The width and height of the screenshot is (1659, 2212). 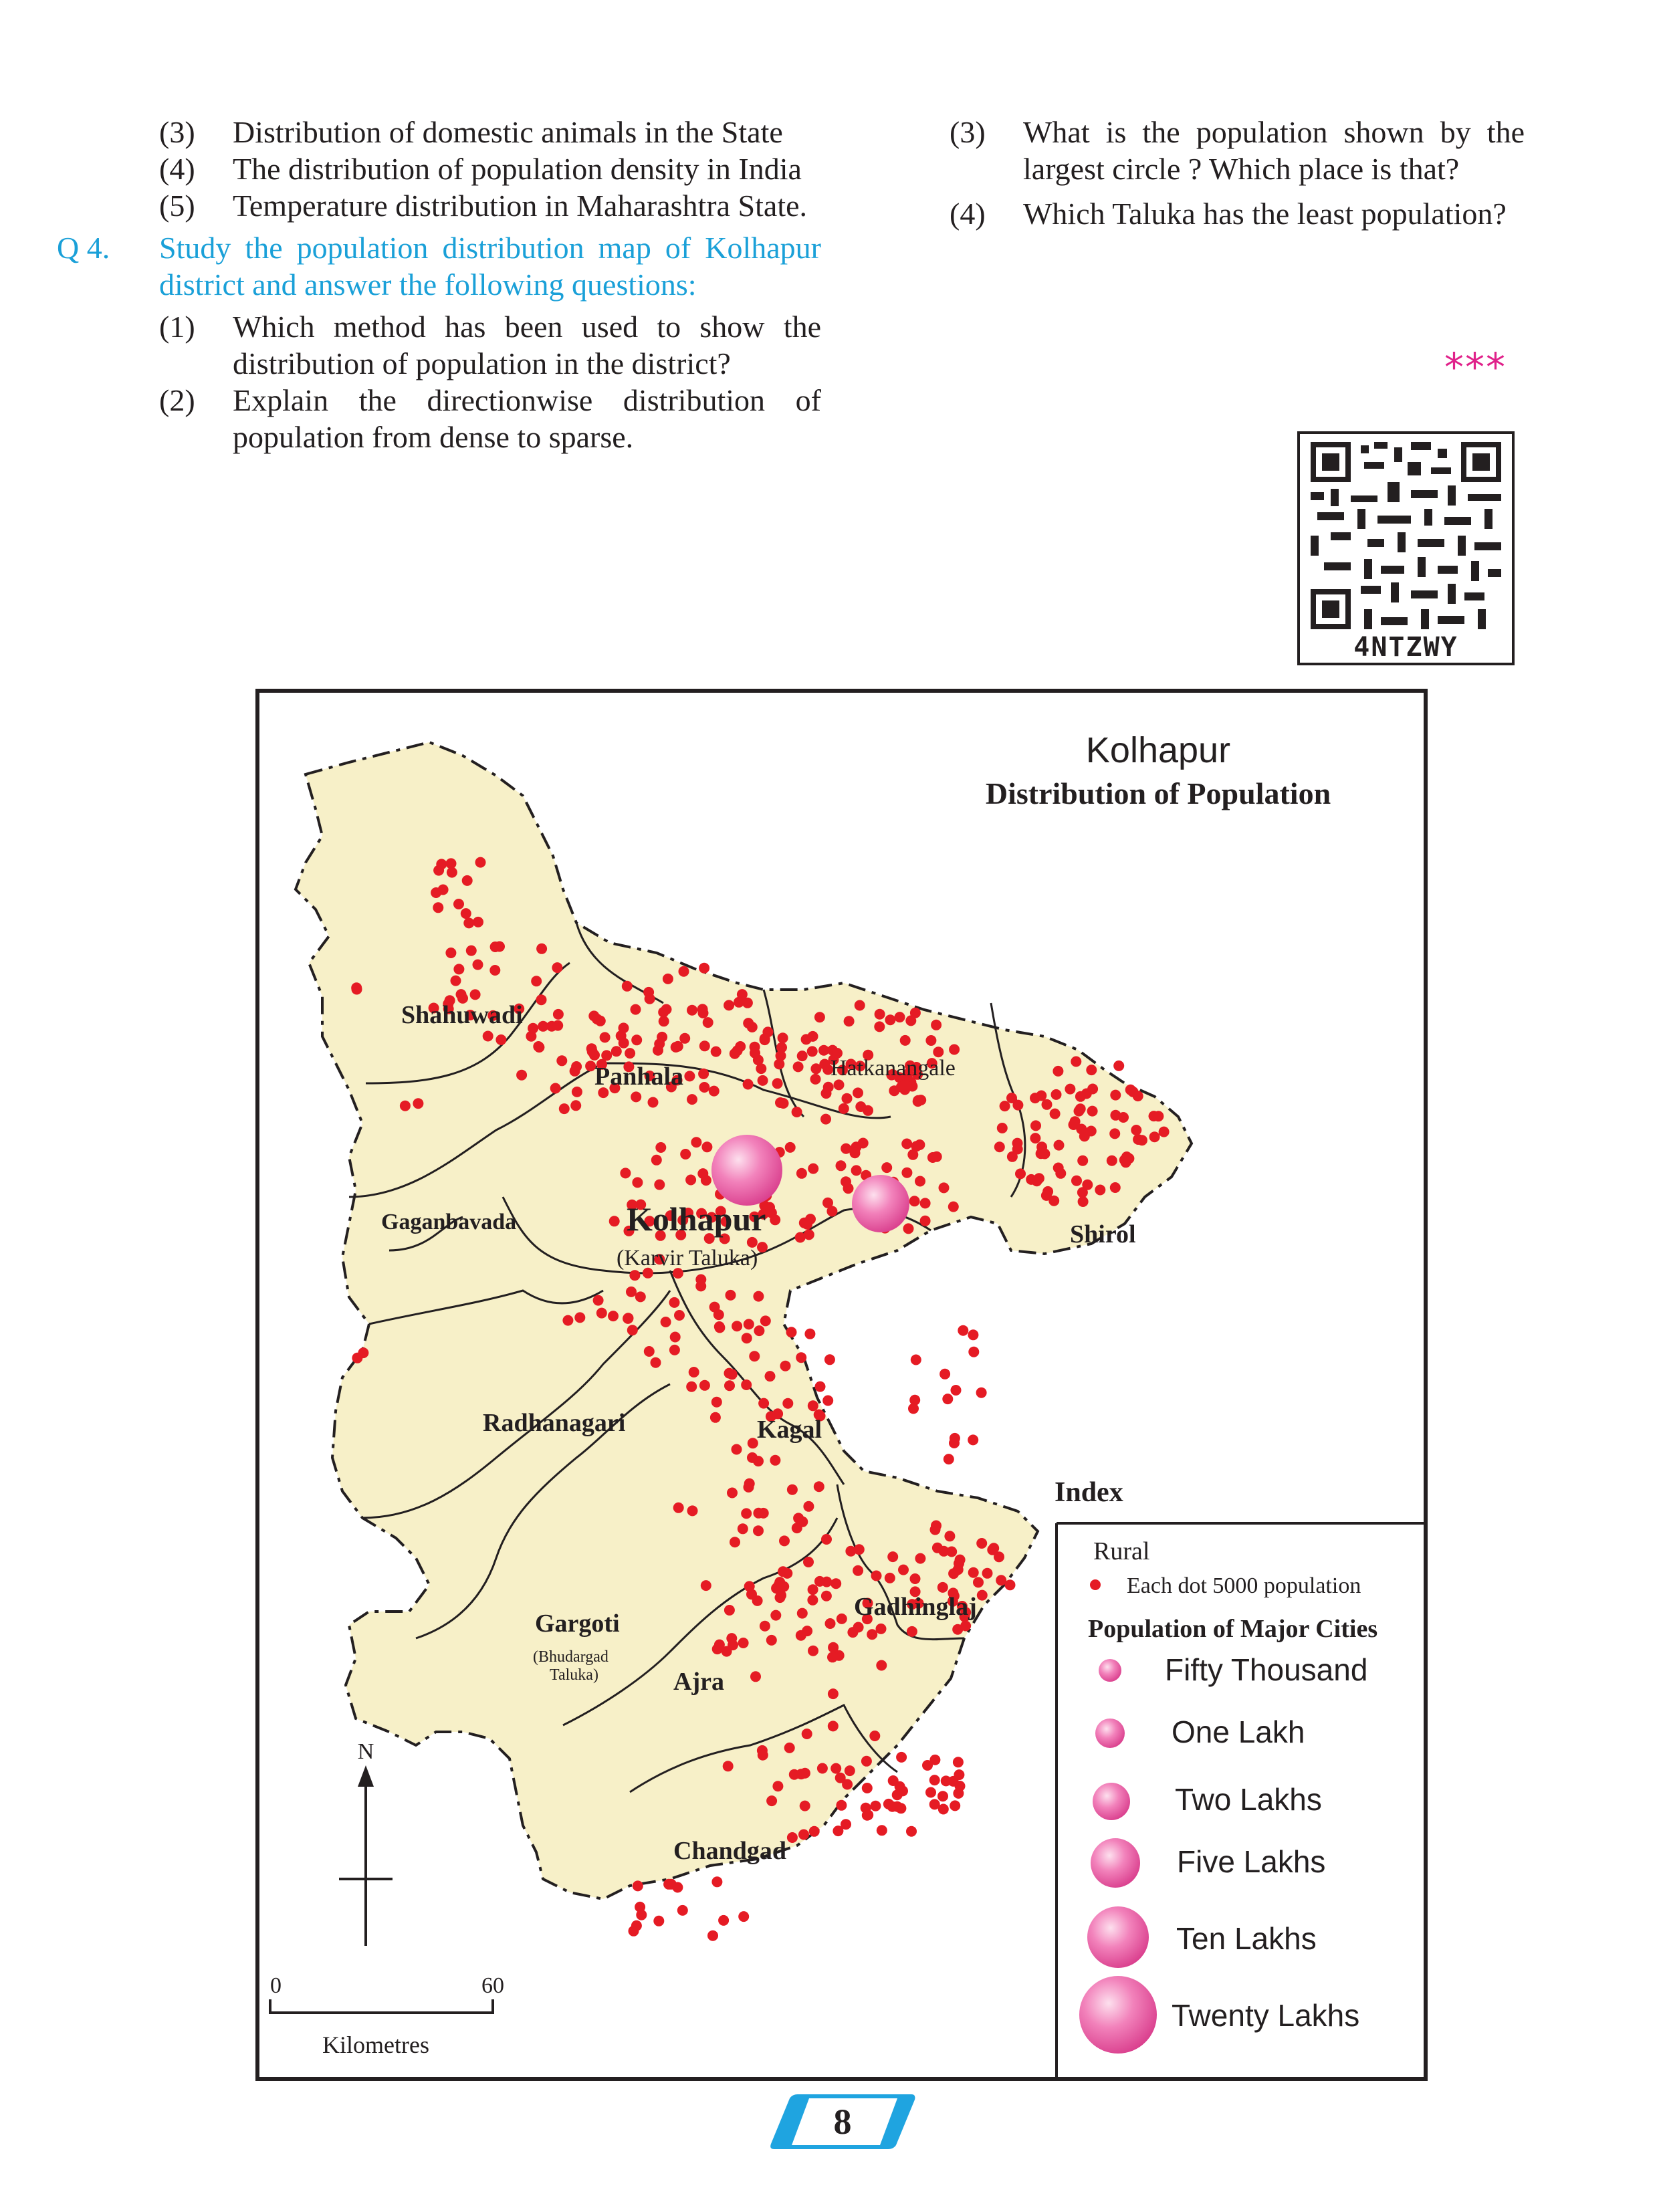 I want to click on taluka-label-panhala: Panhala, so click(x=638, y=1077).